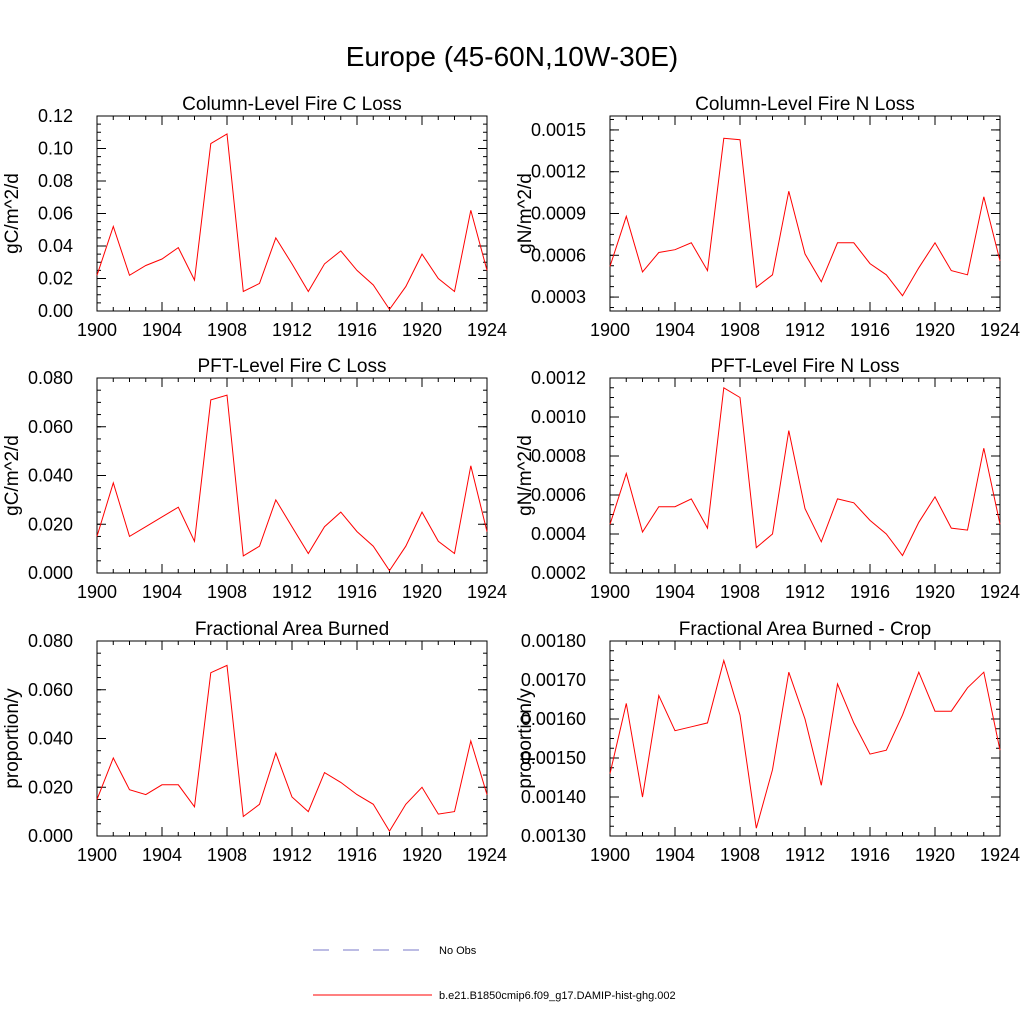 This screenshot has height=1024, width=1024. I want to click on y-tick-label: 0.02, so click(55, 279).